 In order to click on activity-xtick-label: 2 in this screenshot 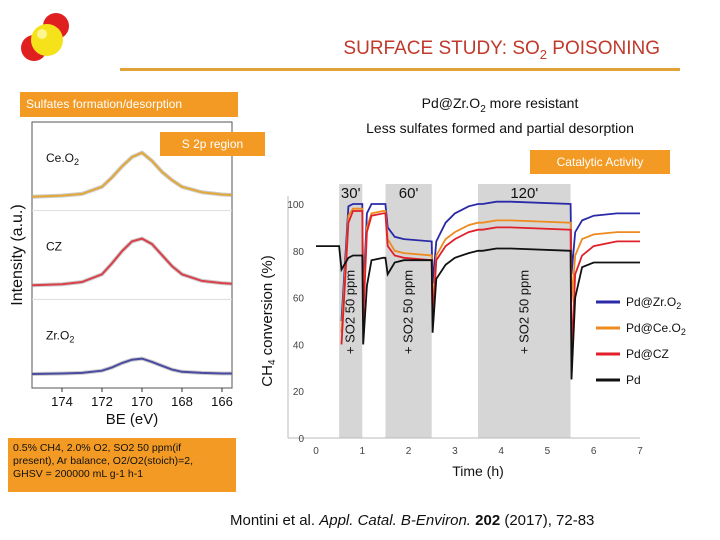, I will do `click(409, 451)`.